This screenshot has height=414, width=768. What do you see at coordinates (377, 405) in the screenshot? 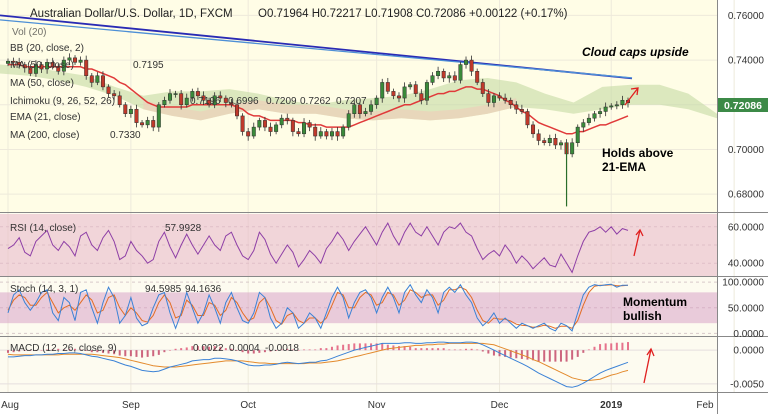
I see `x-tick-label: Nov` at bounding box center [377, 405].